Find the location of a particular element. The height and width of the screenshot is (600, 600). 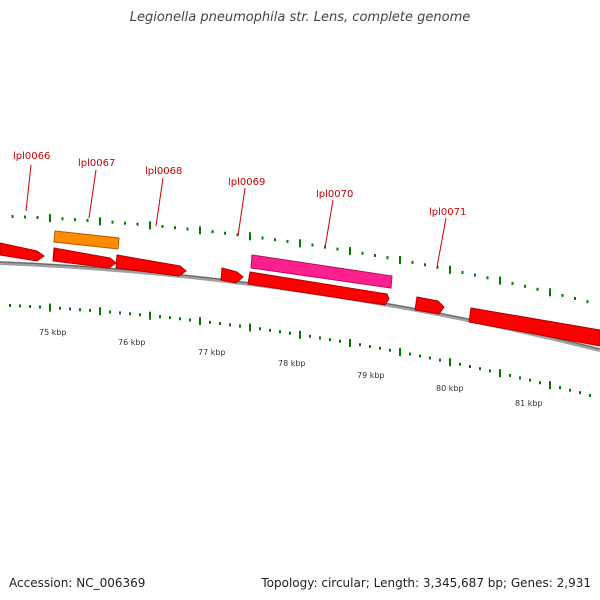

accession-text: Accession: NC_006369 is located at coordinates (77, 583).